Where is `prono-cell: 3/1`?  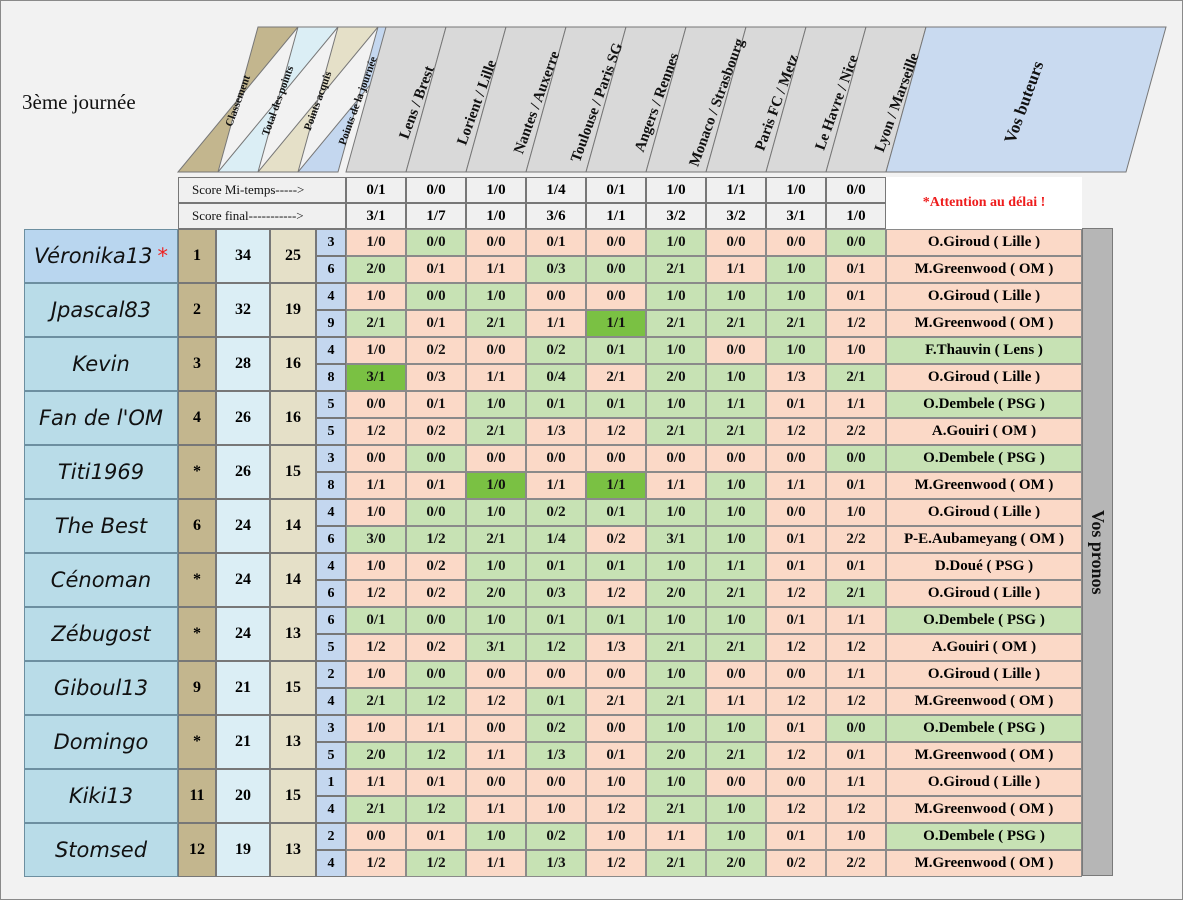 prono-cell: 3/1 is located at coordinates (376, 377).